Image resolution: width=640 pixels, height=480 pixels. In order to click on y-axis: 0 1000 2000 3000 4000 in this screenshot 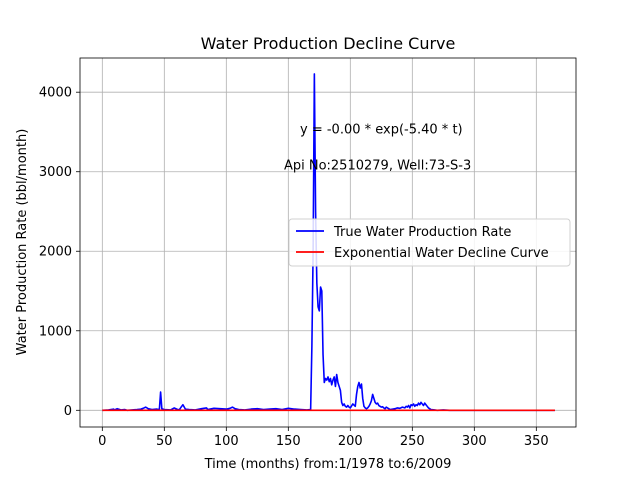, I will do `click(59, 252)`.